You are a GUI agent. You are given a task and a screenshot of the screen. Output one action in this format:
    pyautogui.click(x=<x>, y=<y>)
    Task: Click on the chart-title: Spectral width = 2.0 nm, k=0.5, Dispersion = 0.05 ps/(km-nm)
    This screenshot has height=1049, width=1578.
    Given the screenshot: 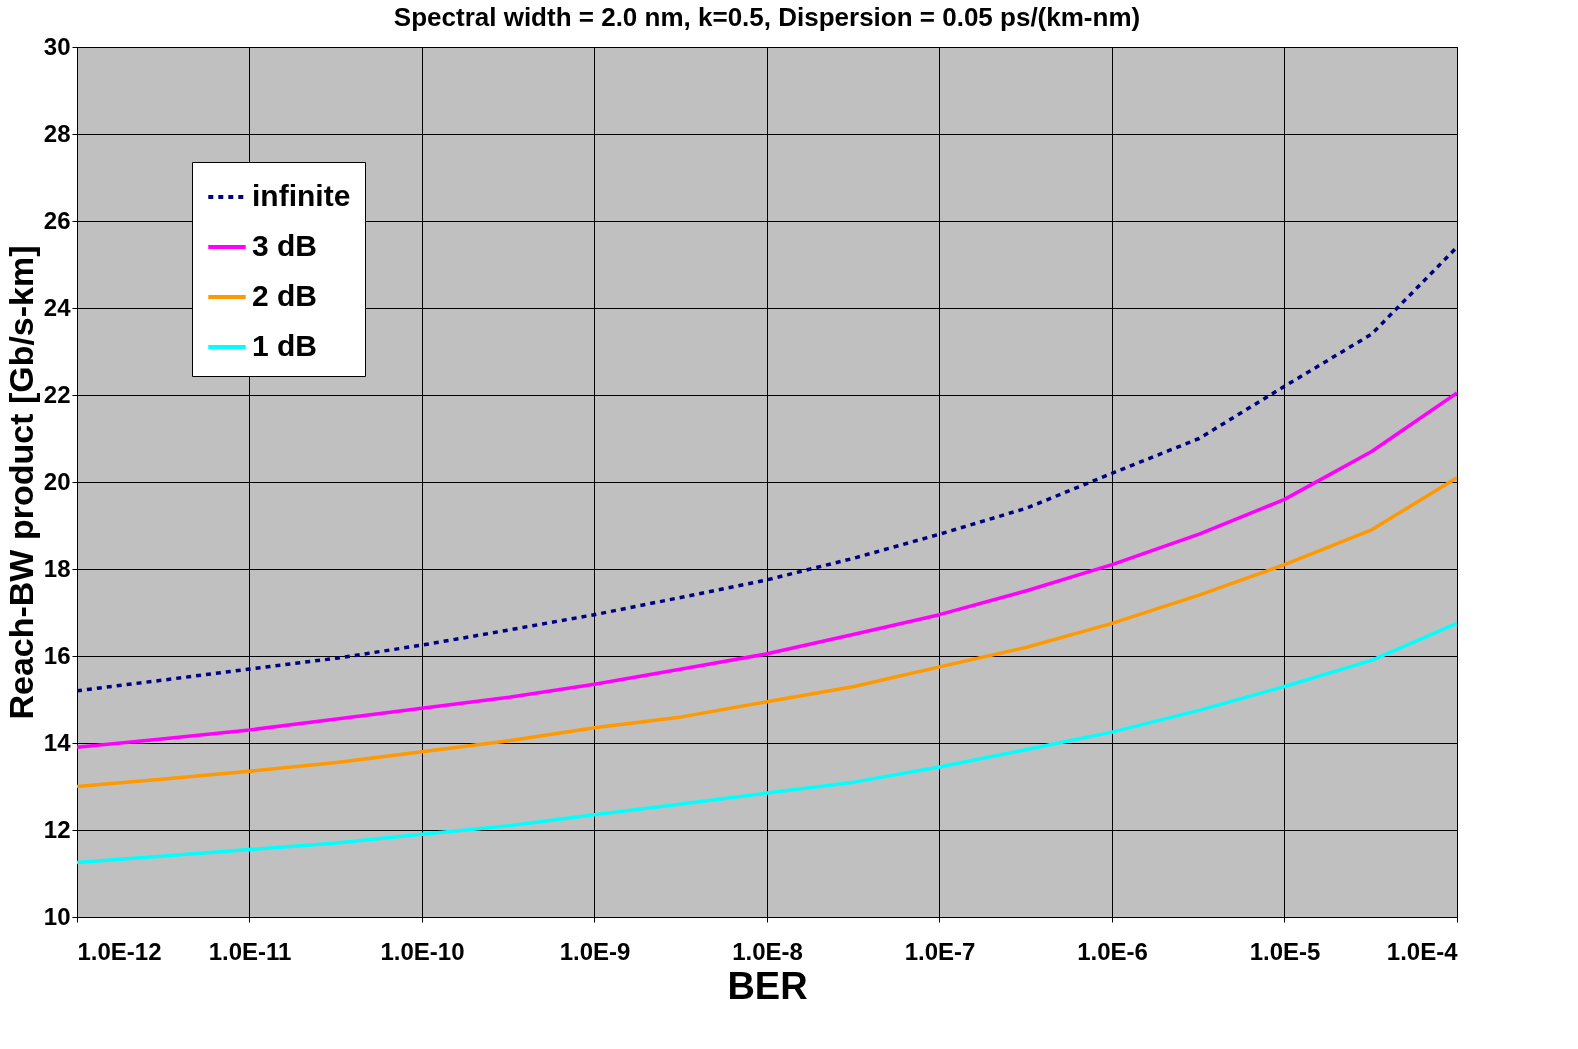 What is the action you would take?
    pyautogui.click(x=767, y=17)
    